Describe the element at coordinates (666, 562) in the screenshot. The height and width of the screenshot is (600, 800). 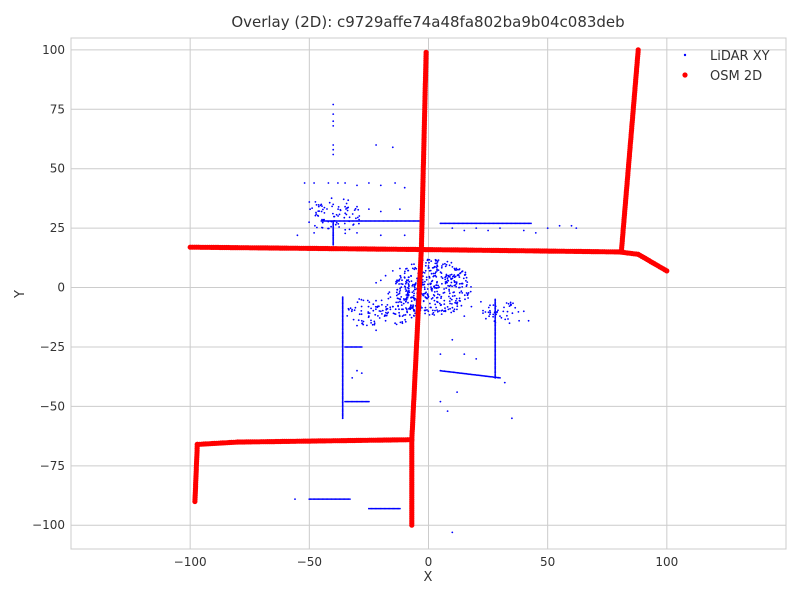
I see `x-tick-label: 100` at that location.